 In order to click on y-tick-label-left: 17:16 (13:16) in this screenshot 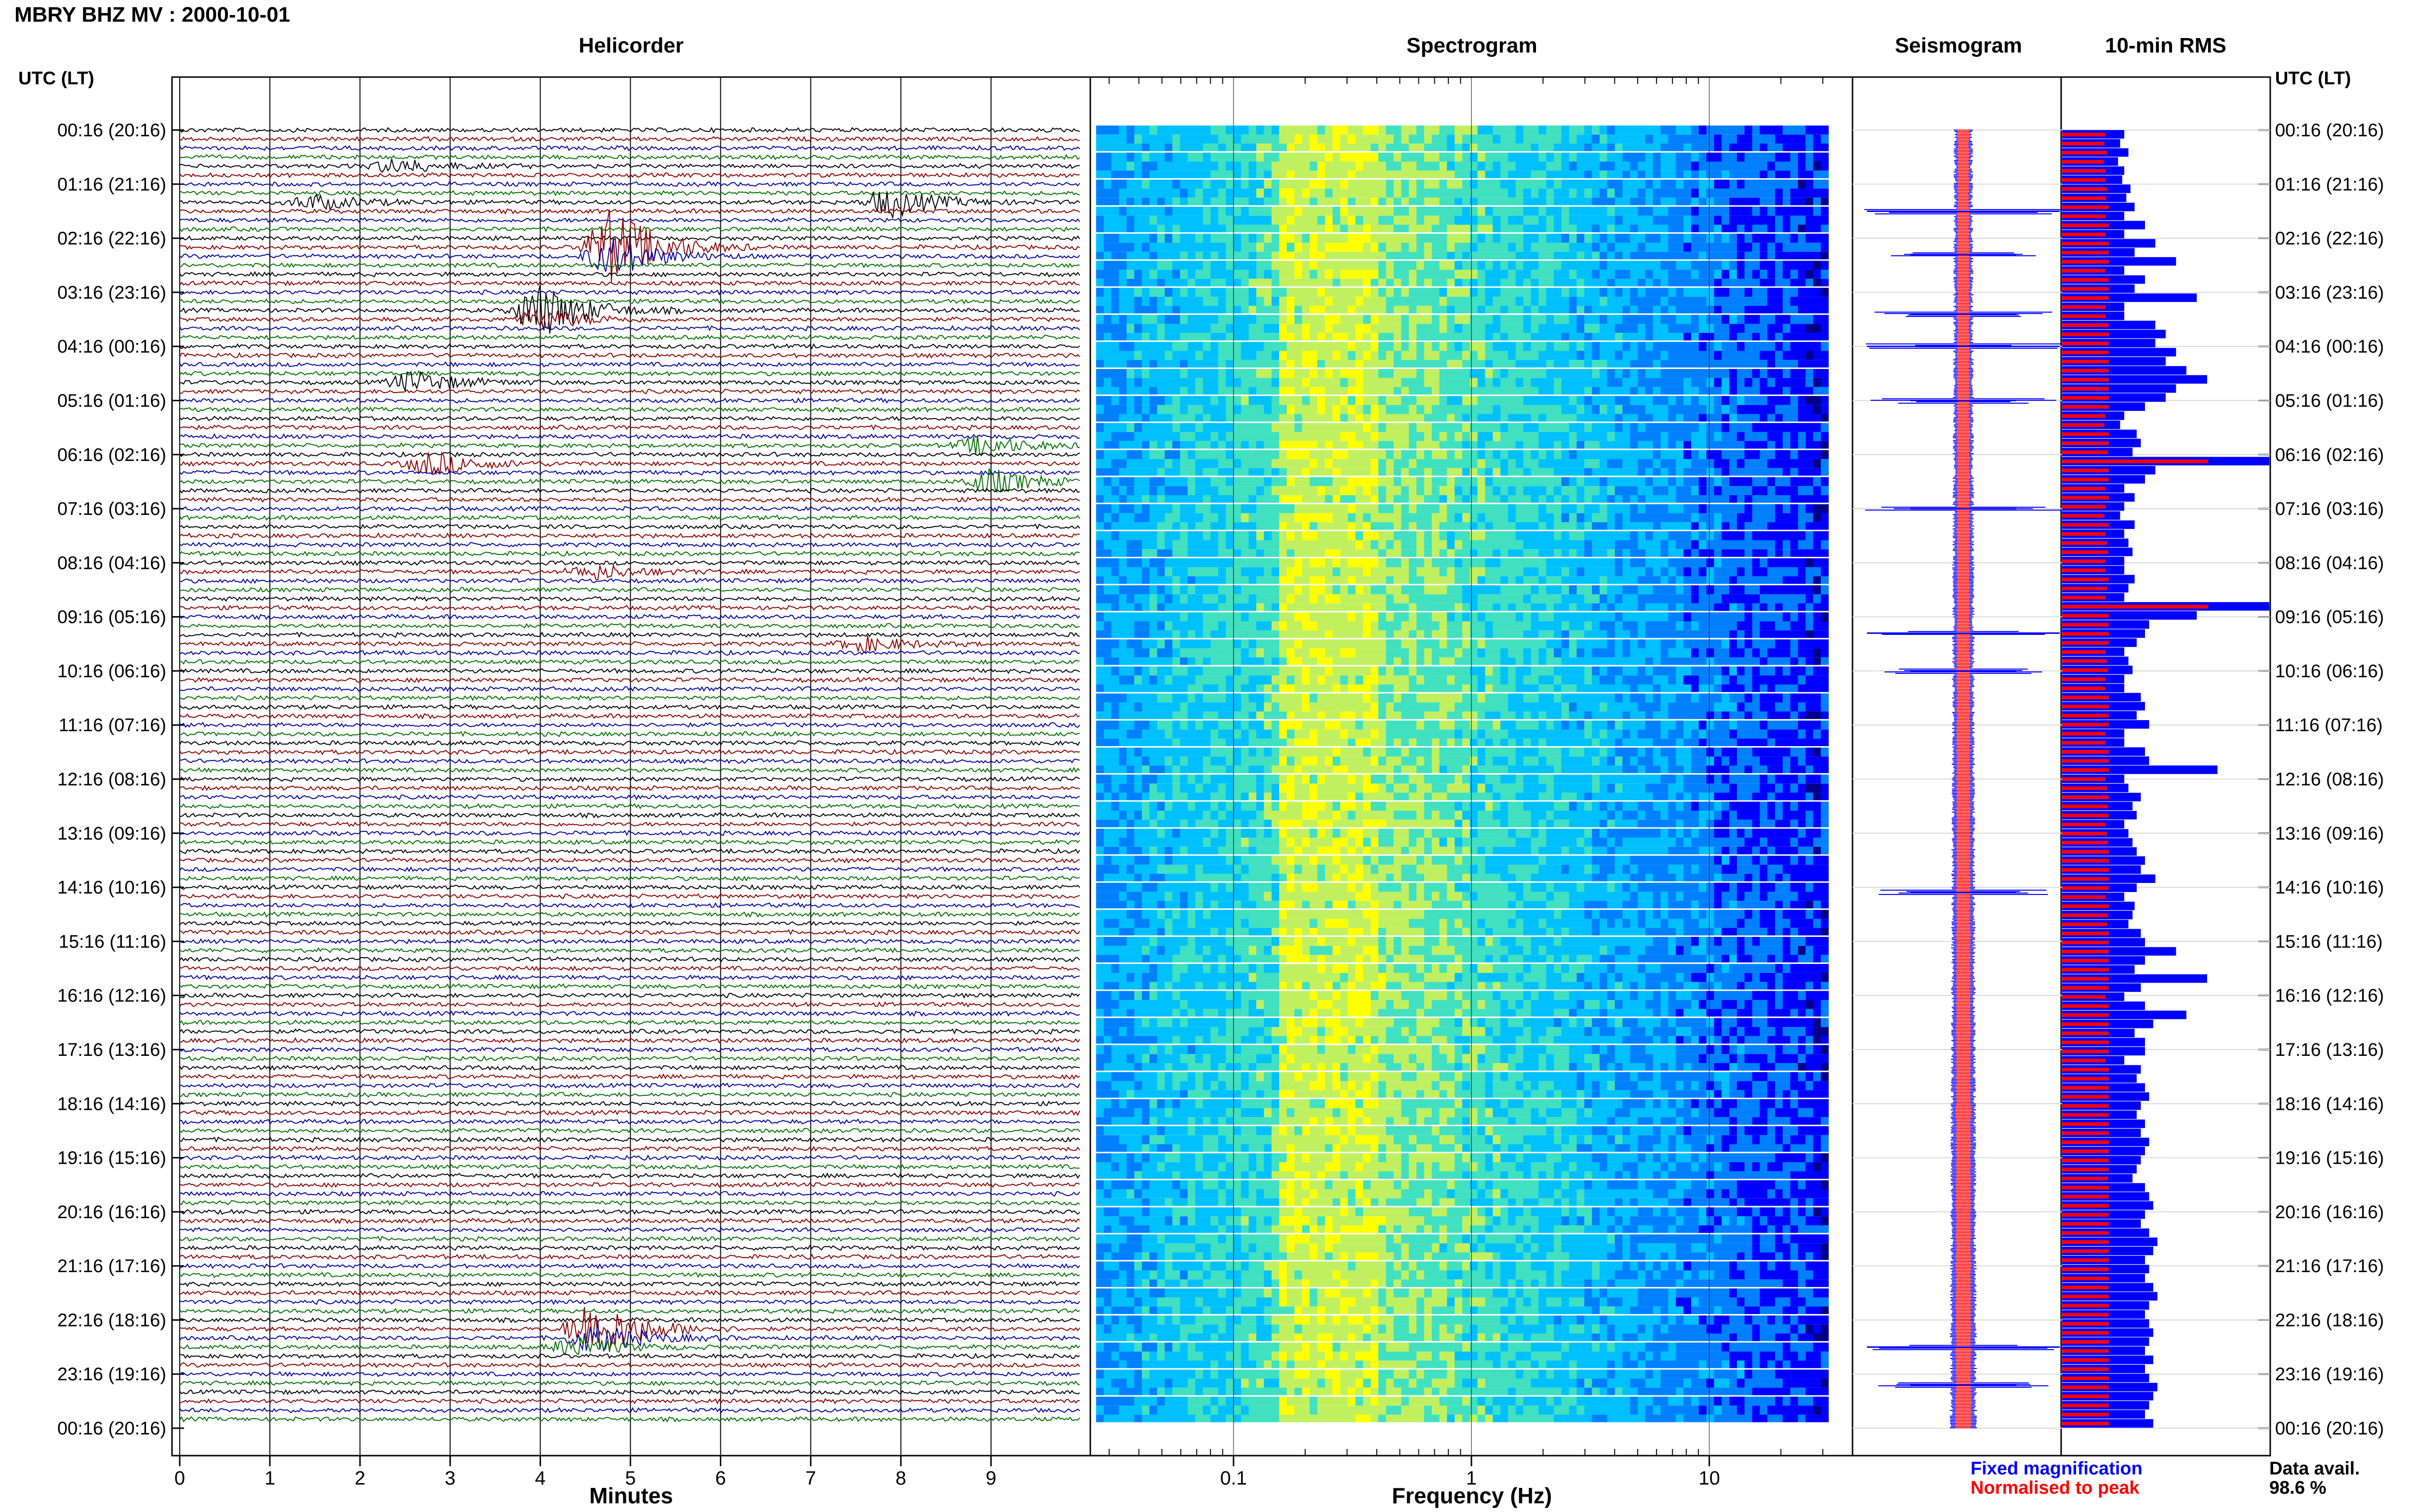, I will do `click(111, 1050)`.